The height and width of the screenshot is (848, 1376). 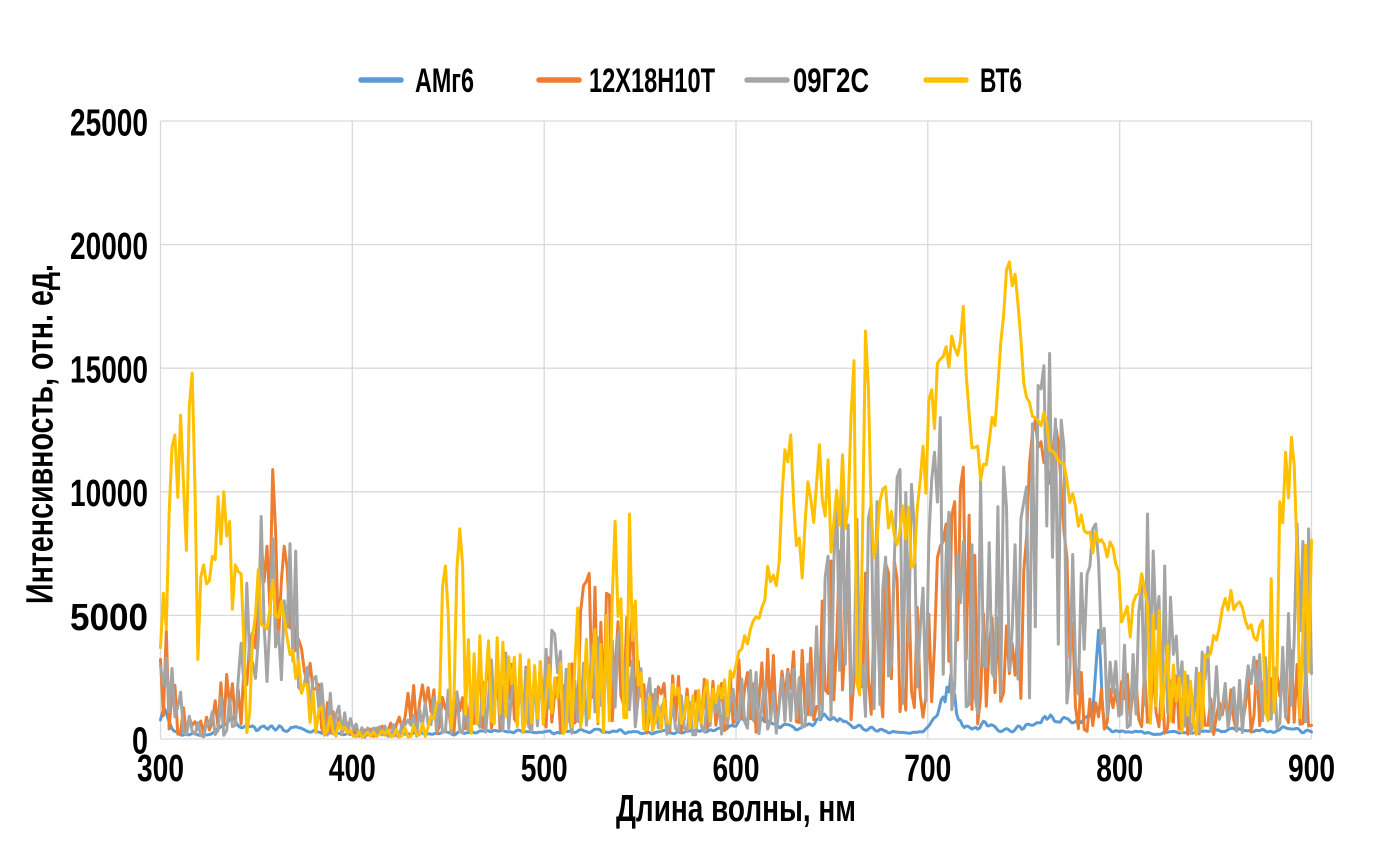 What do you see at coordinates (652, 81) in the screenshot?
I see `svg-text: 12Х18Н10Т` at bounding box center [652, 81].